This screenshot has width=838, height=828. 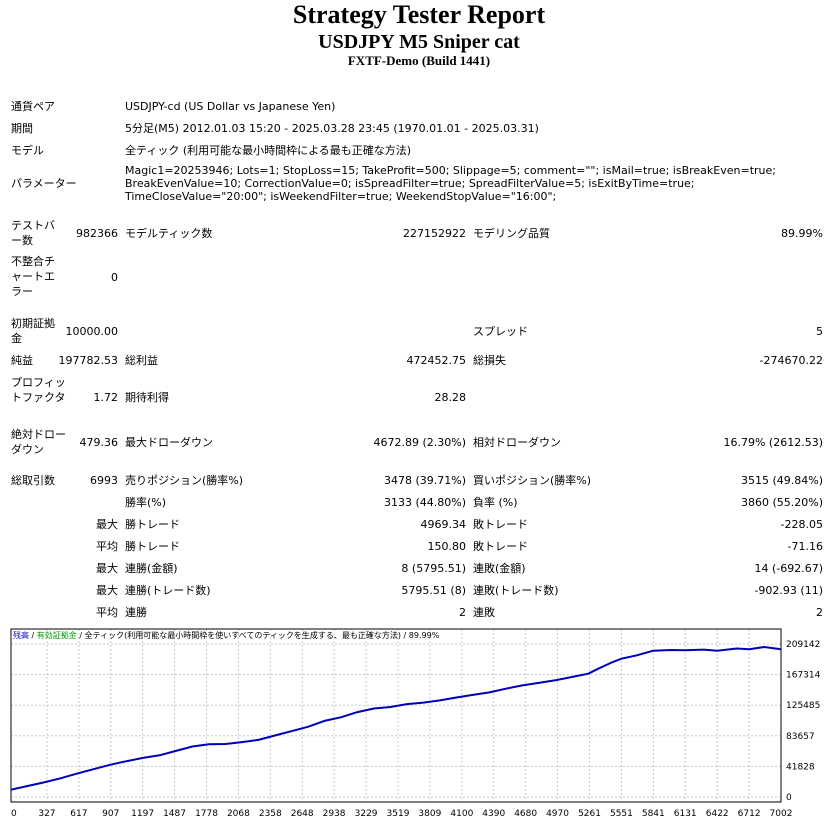 I want to click on period-label: 期間, so click(x=22, y=128).